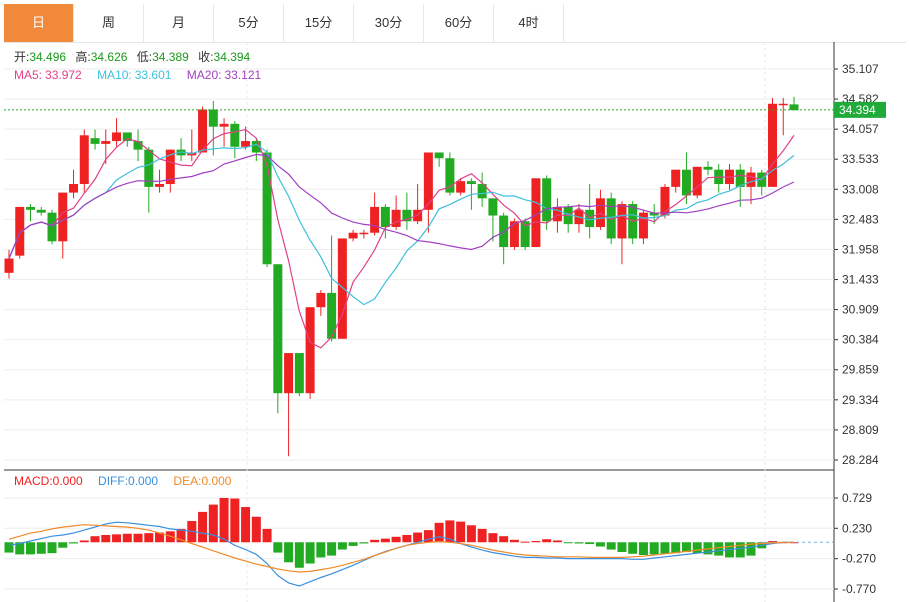 The height and width of the screenshot is (602, 909). What do you see at coordinates (39, 23) in the screenshot?
I see `tab-day: 日` at bounding box center [39, 23].